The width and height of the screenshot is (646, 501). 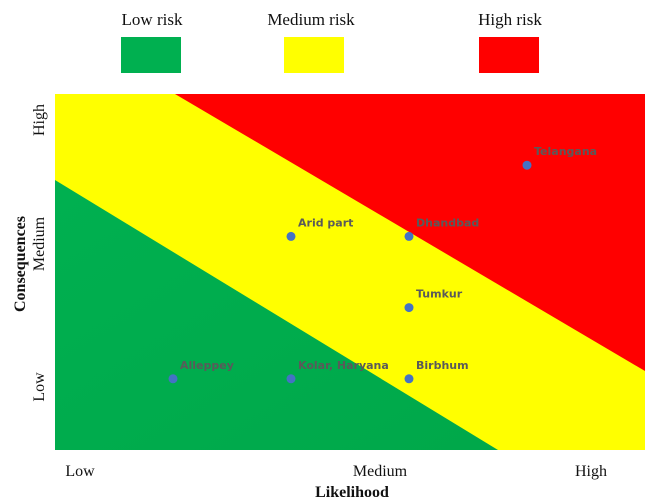 What do you see at coordinates (343, 365) in the screenshot?
I see `point-label-kolar-haryana: Kolar, Haryana` at bounding box center [343, 365].